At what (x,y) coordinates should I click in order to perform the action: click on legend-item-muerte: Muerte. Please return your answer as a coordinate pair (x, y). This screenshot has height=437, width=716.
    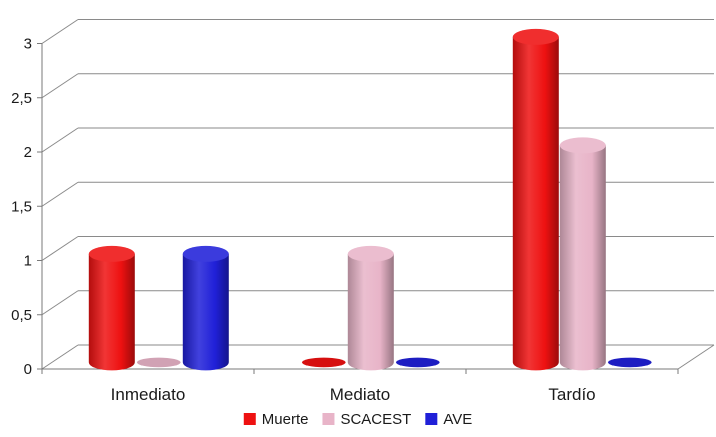
    Looking at the image, I should click on (276, 419).